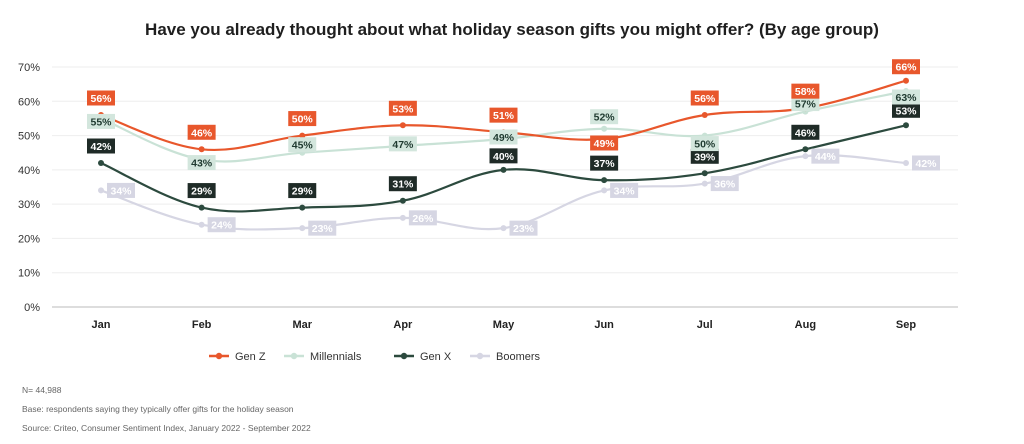  I want to click on data-label-text: 40%, so click(504, 157).